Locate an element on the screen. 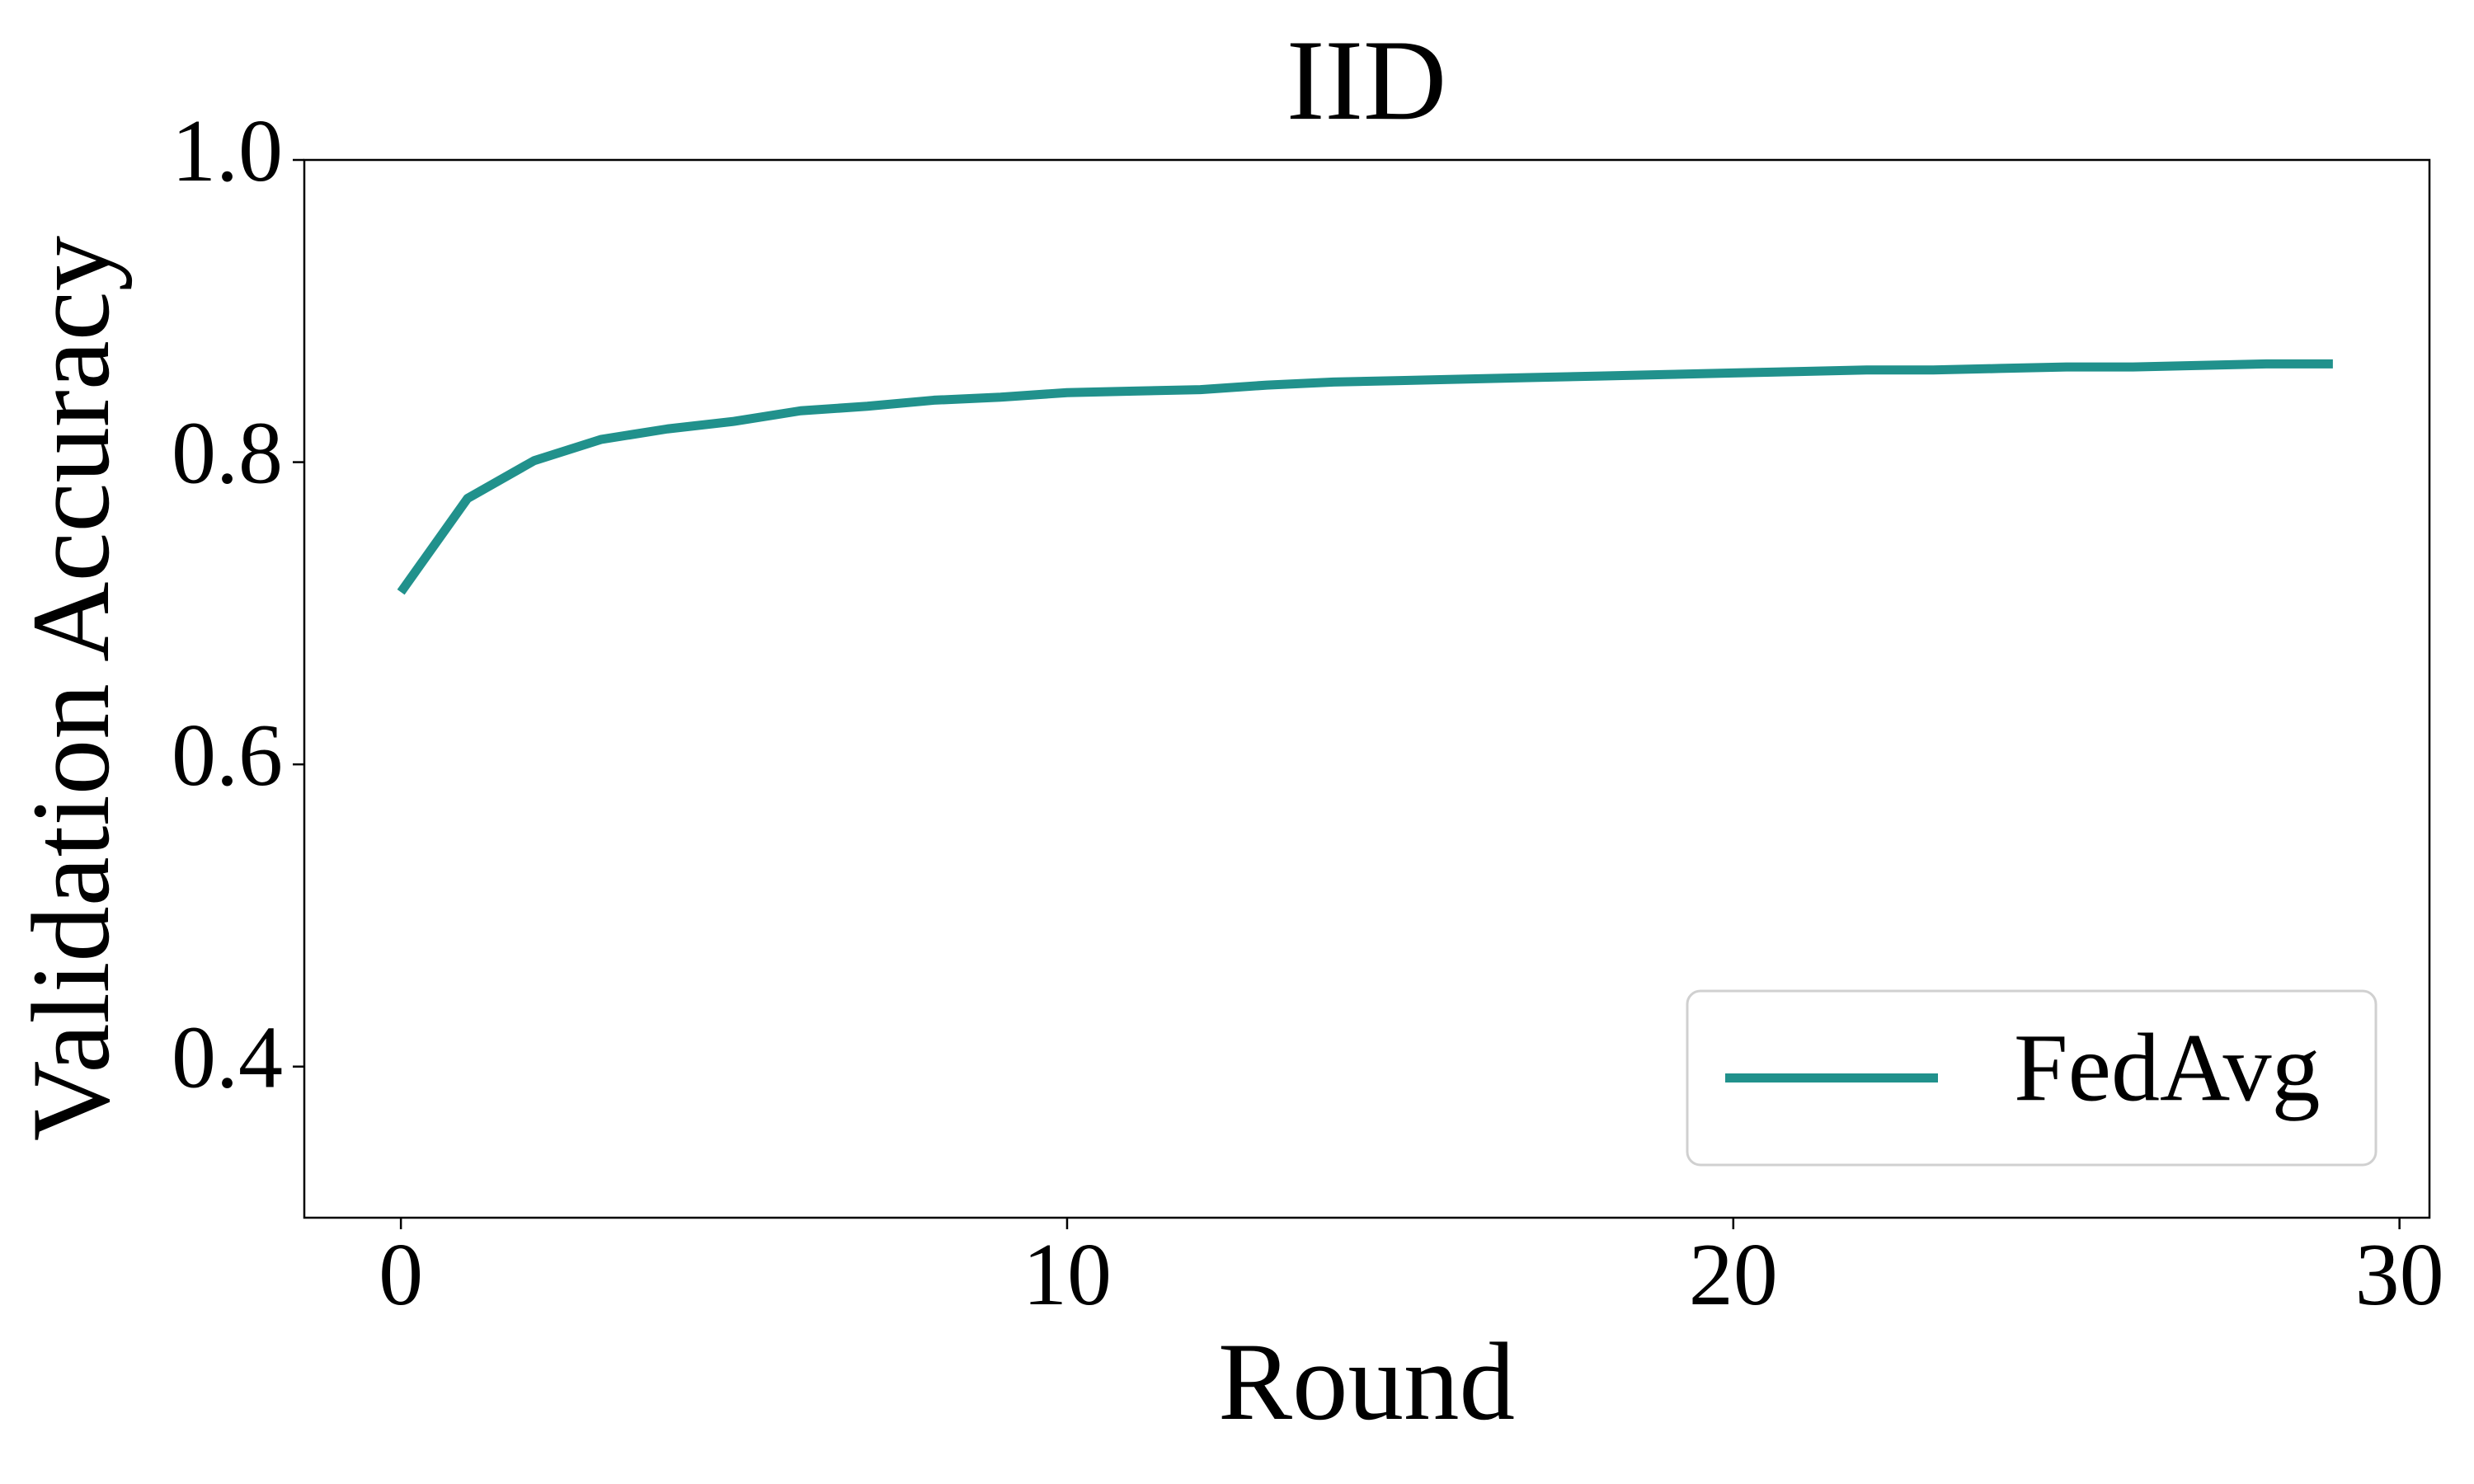  x-tick-label: 10 is located at coordinates (1067, 1275).